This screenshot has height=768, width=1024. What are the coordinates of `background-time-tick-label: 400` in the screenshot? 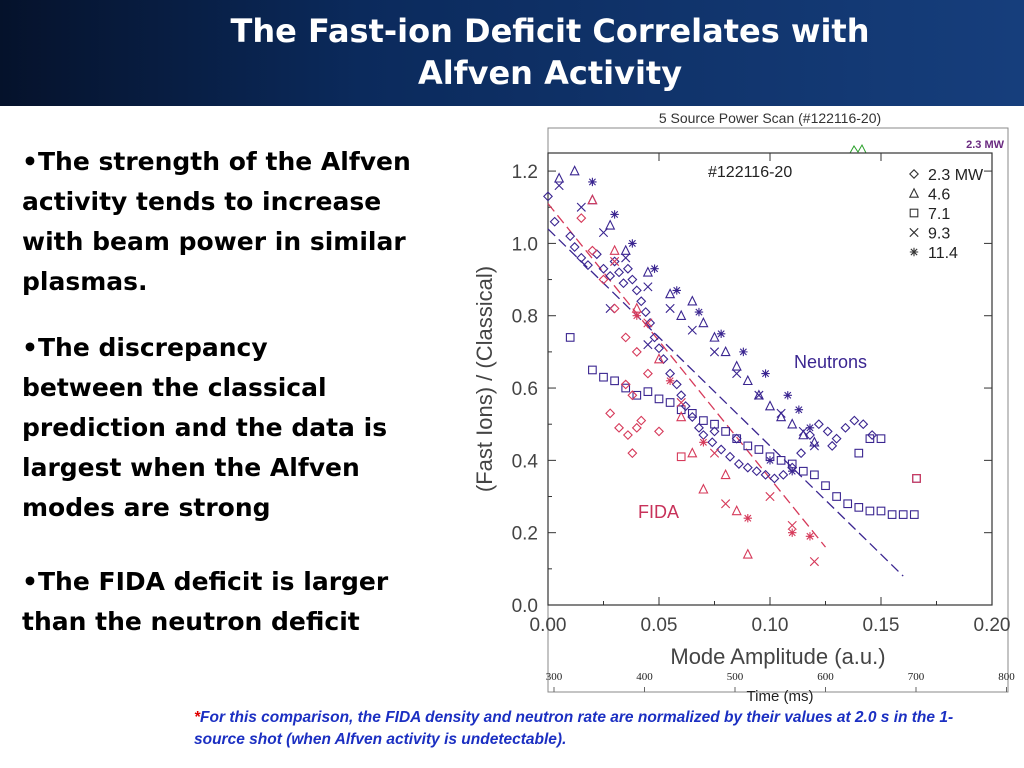 It's located at (644, 677).